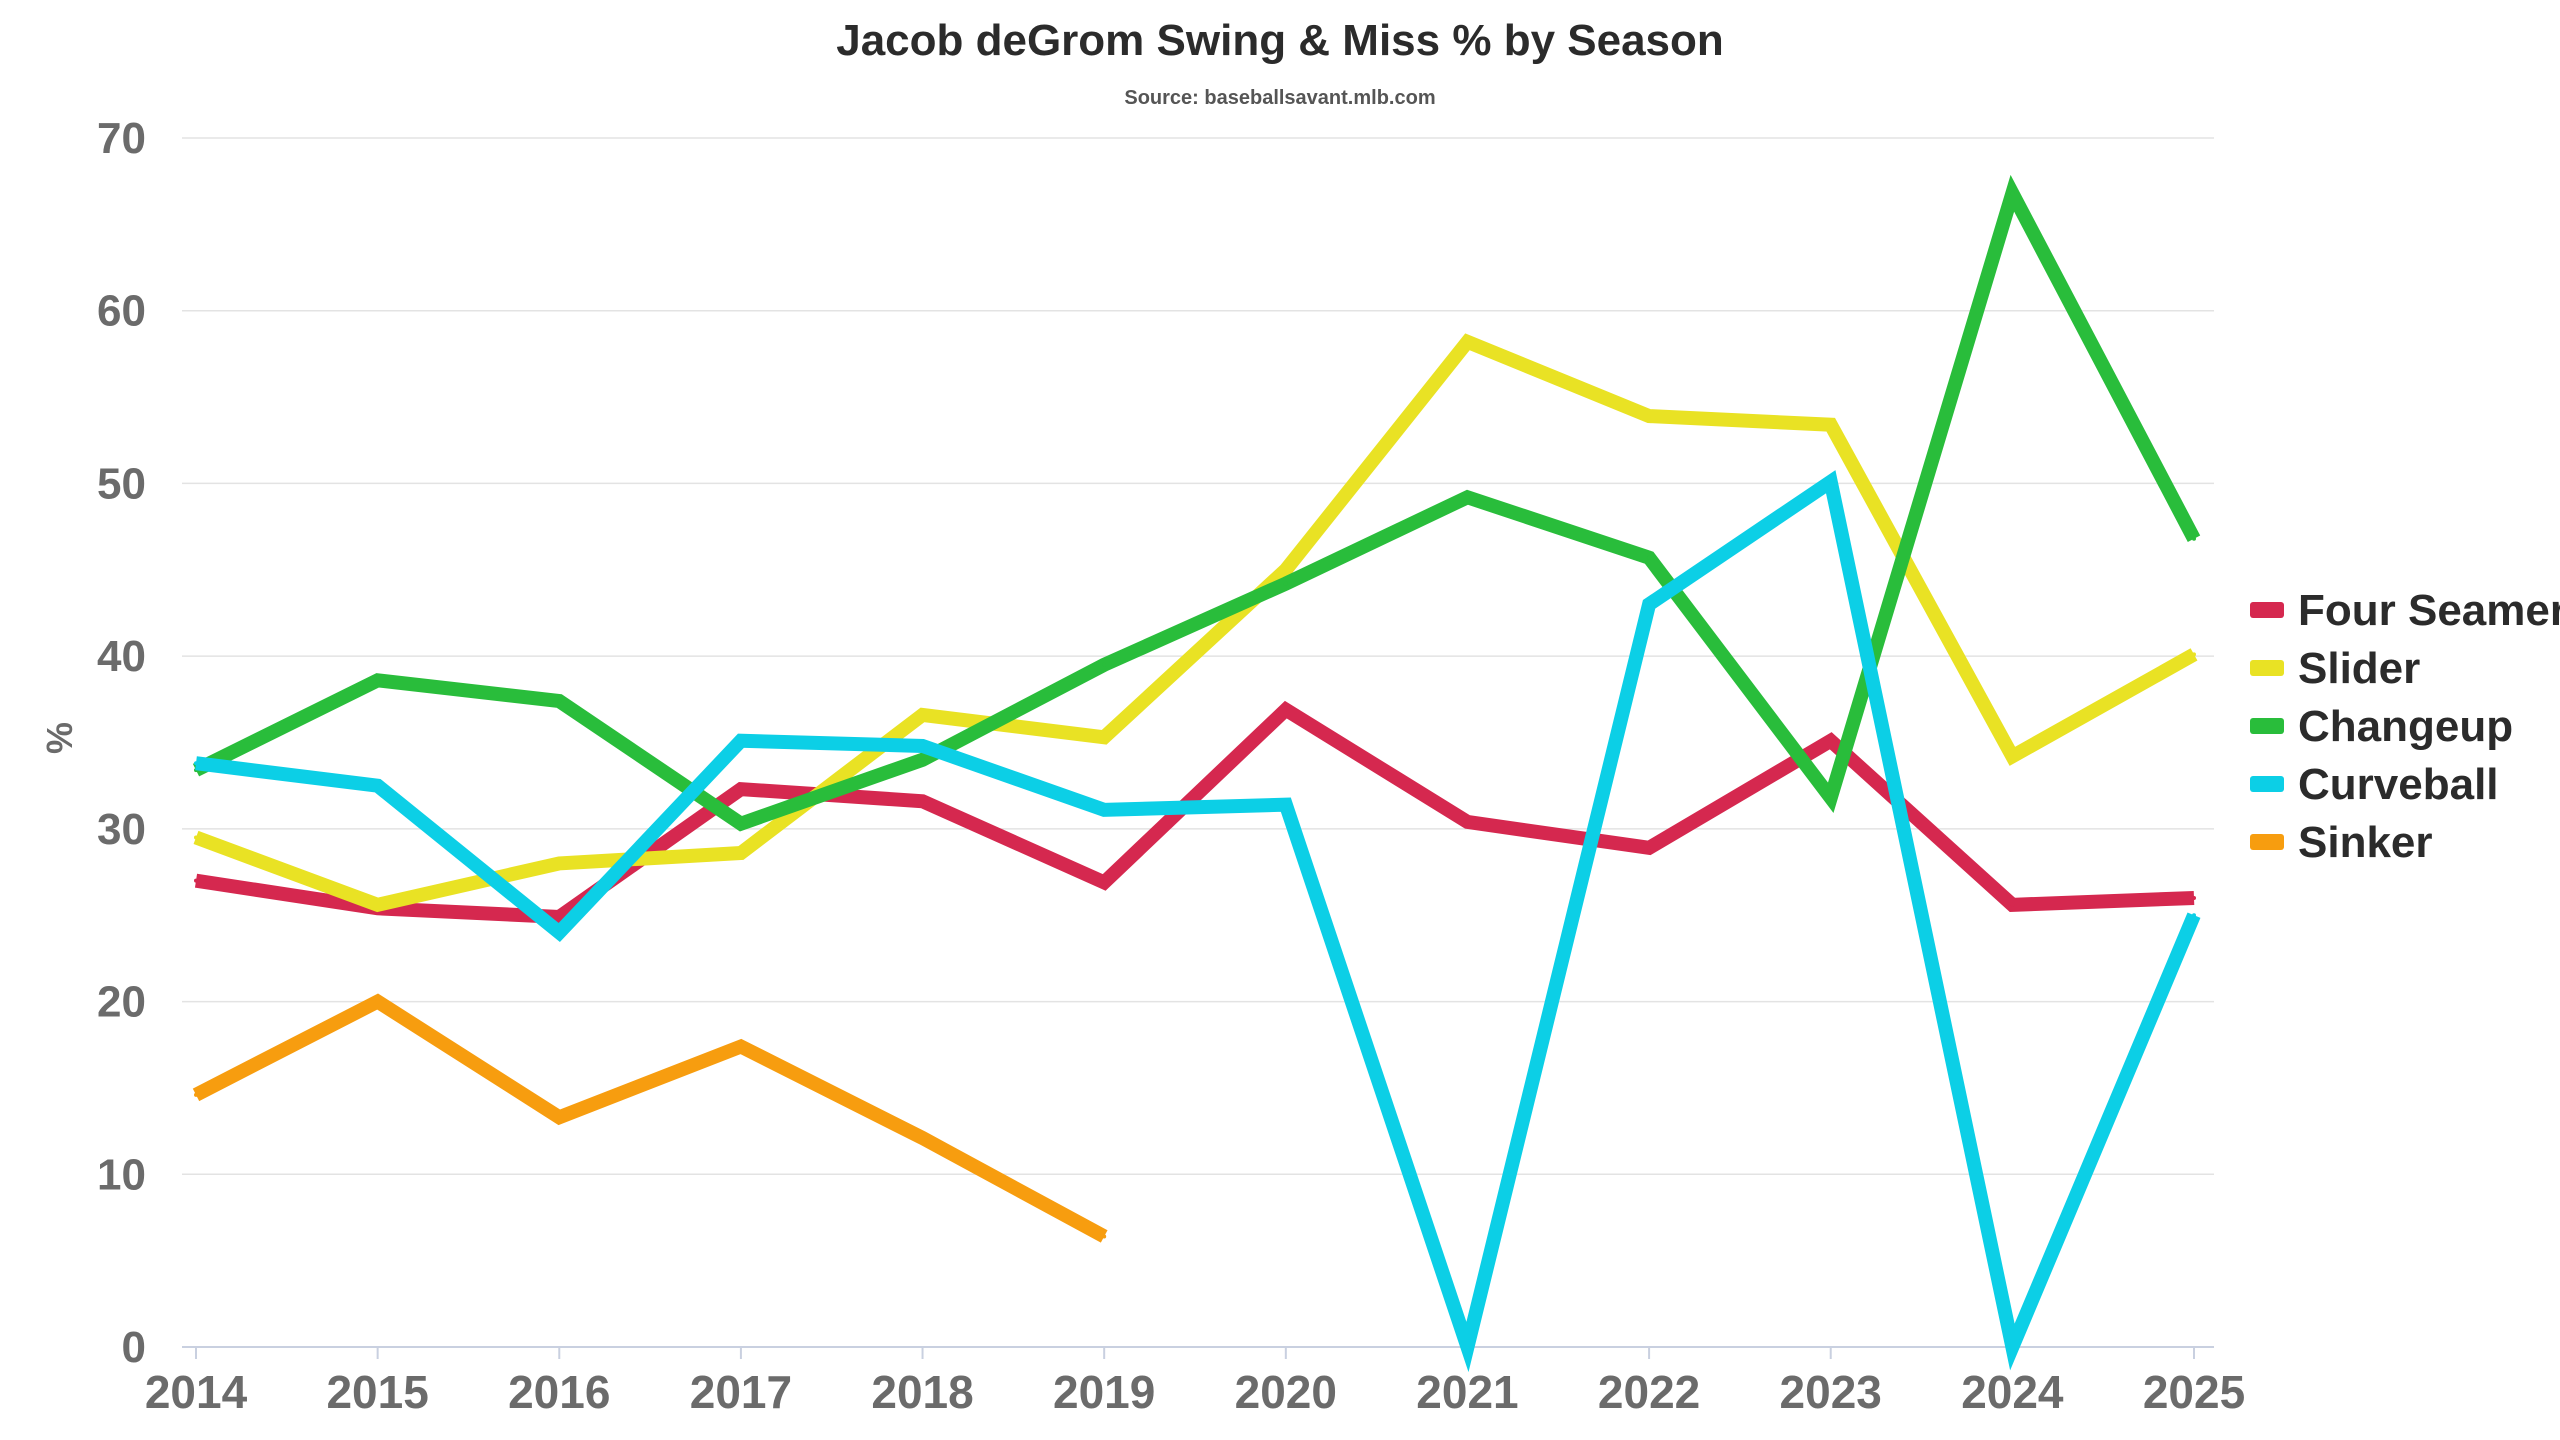 The height and width of the screenshot is (1440, 2560). What do you see at coordinates (741, 1392) in the screenshot?
I see `x-tick-label: 2017` at bounding box center [741, 1392].